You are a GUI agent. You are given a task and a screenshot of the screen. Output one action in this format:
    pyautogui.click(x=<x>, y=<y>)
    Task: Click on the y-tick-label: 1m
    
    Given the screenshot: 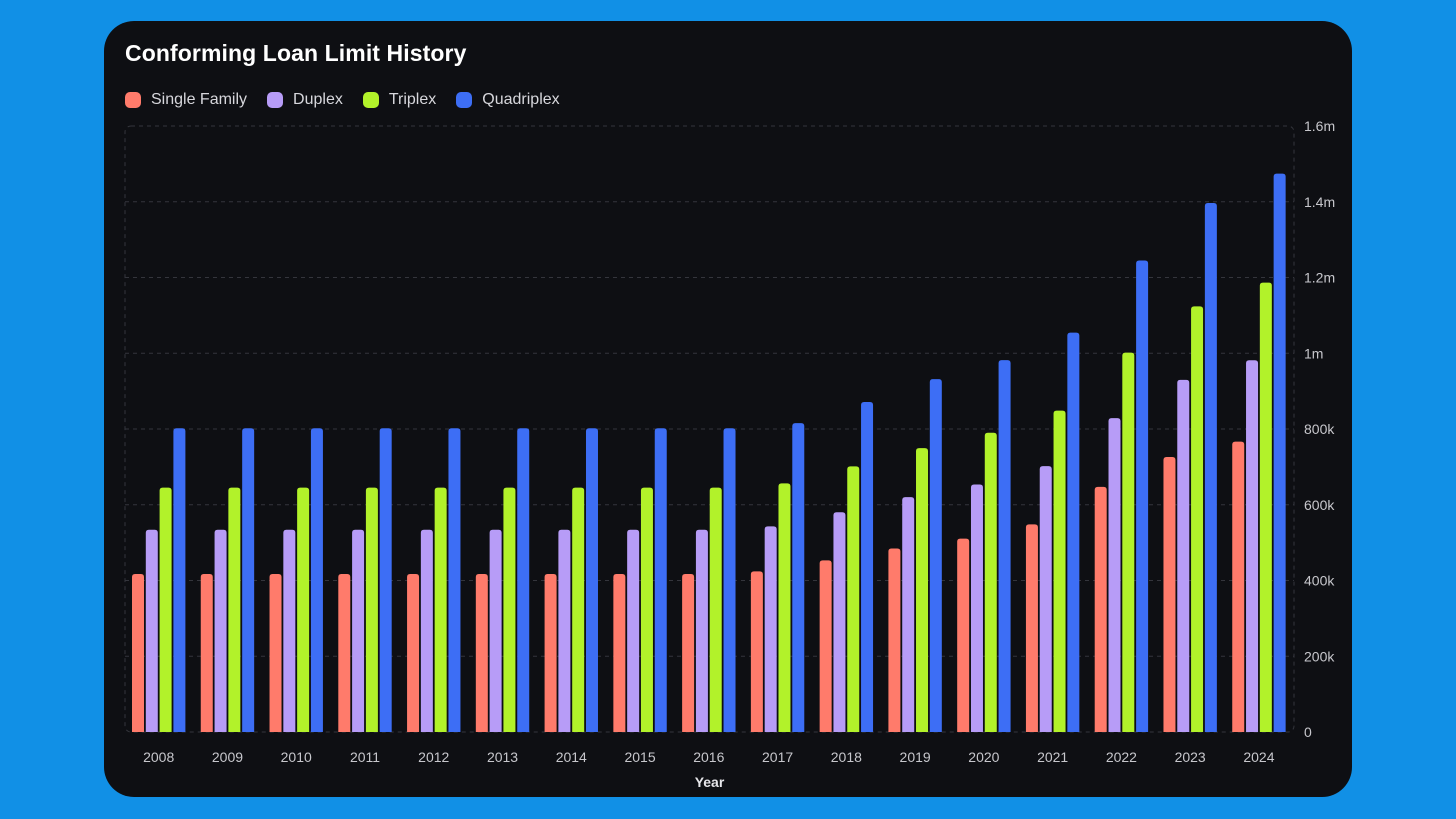 What is the action you would take?
    pyautogui.click(x=1313, y=353)
    